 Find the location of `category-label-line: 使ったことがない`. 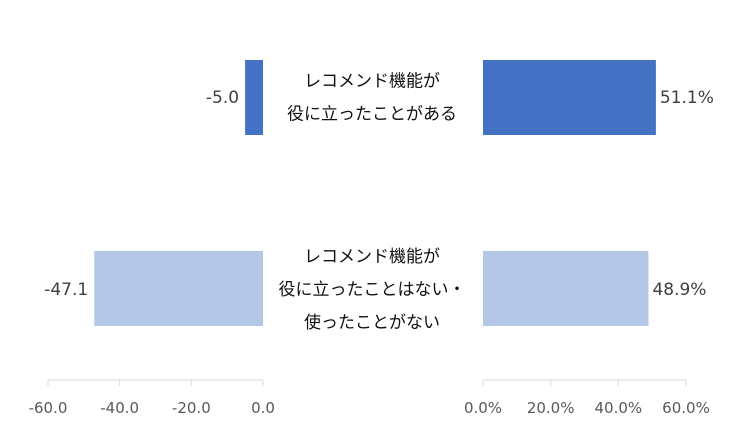

category-label-line: 使ったことがない is located at coordinates (372, 322).